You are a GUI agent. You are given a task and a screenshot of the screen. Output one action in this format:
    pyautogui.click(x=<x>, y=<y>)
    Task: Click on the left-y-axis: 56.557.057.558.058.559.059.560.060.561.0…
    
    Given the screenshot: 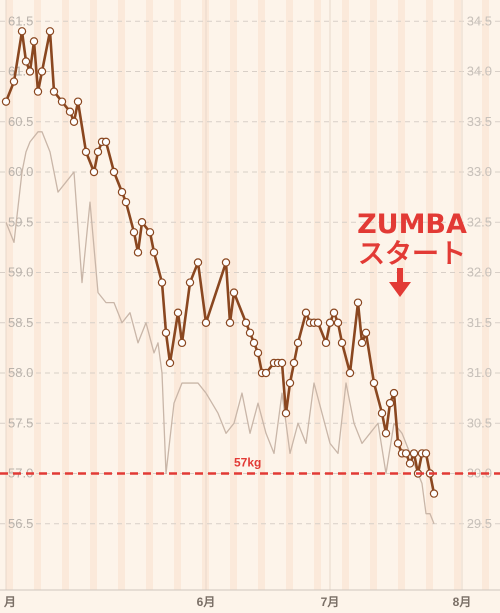 What is the action you would take?
    pyautogui.click(x=20, y=272)
    